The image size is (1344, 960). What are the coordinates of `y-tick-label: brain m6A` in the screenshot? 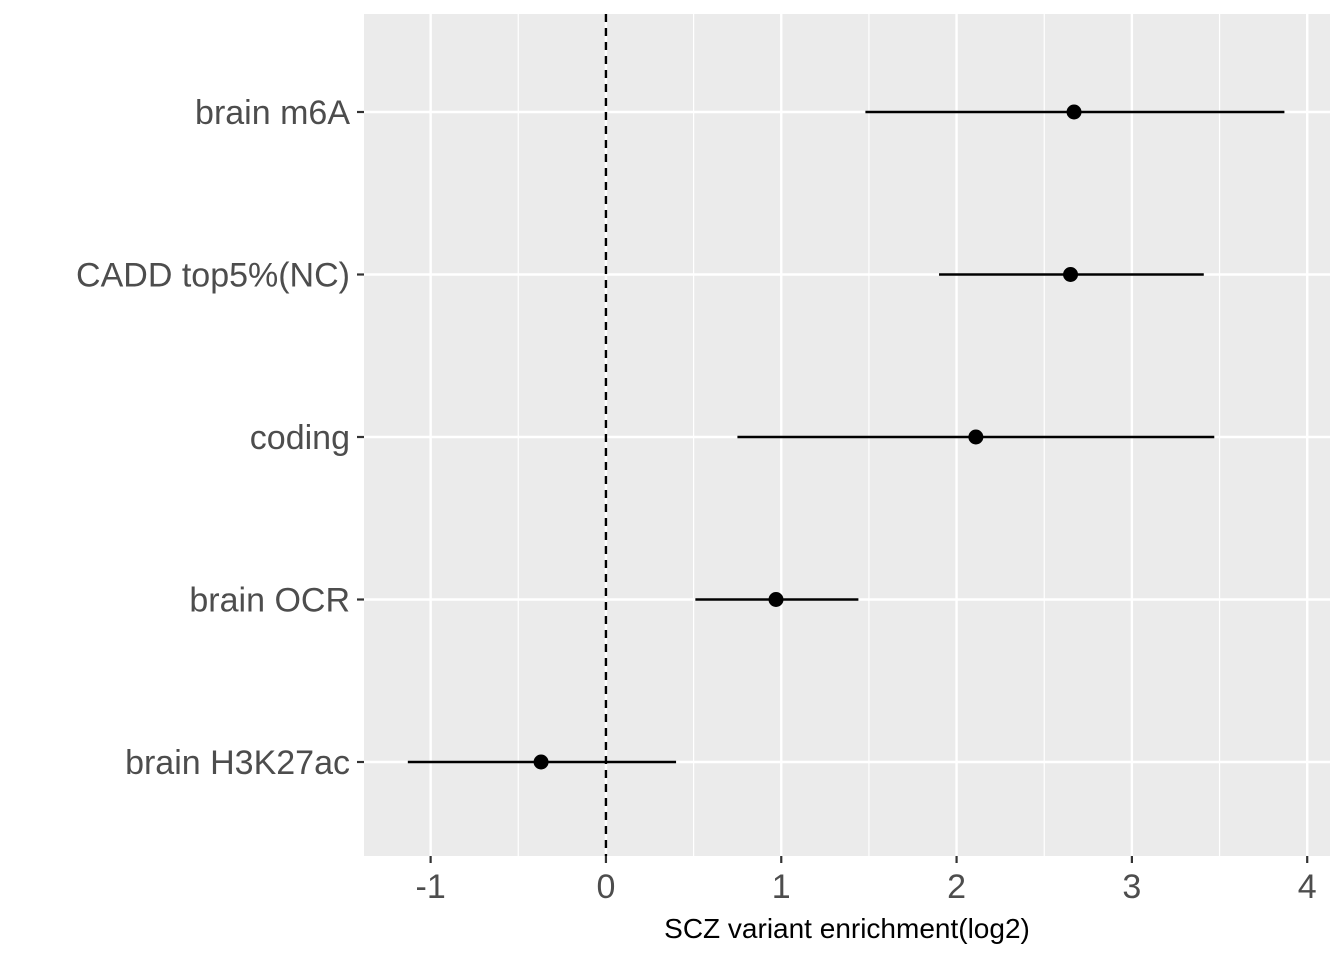 It's located at (272, 113).